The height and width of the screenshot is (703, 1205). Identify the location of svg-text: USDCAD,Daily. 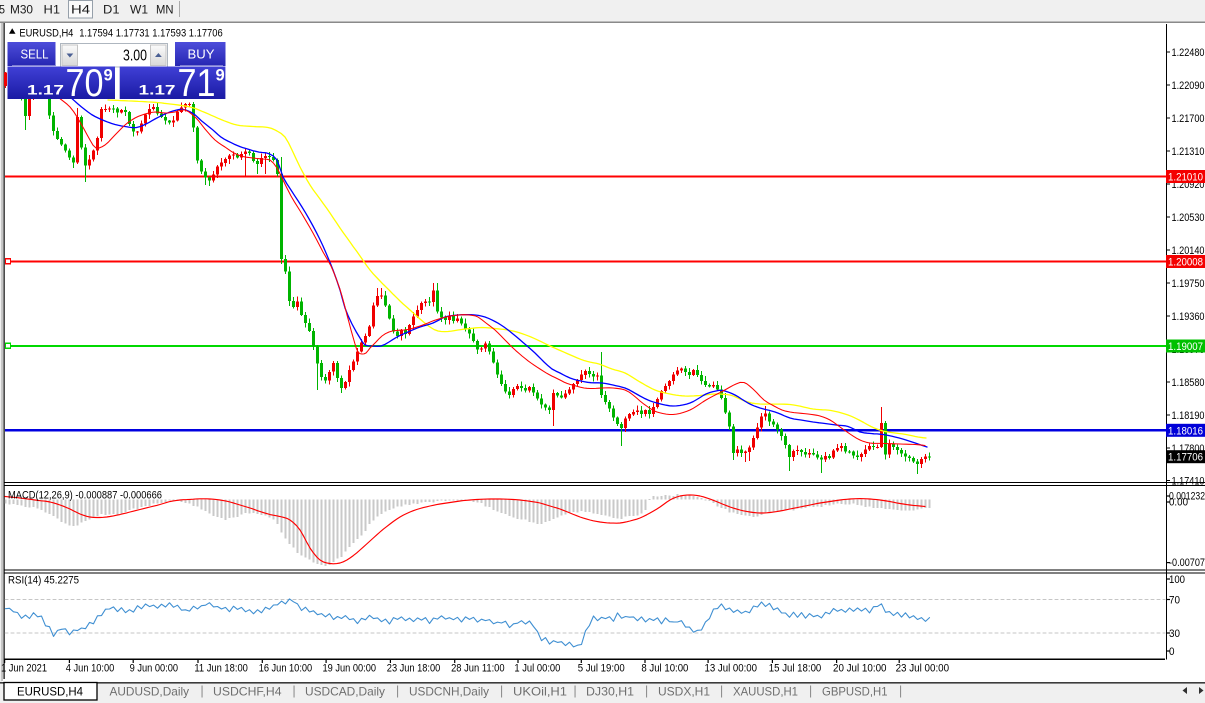
(345, 692).